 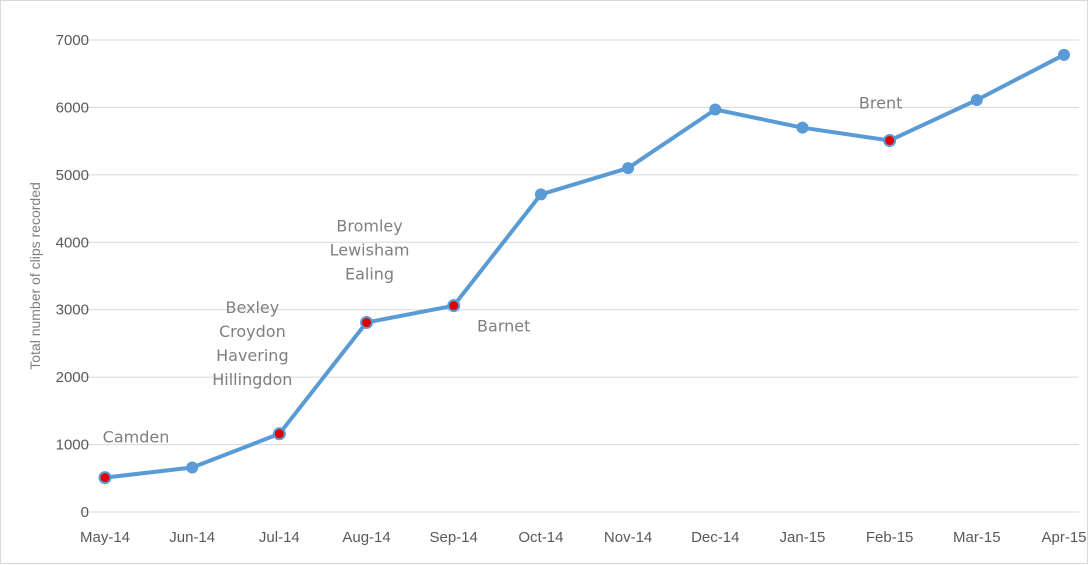 I want to click on annotation-line: Barnet, so click(x=503, y=326).